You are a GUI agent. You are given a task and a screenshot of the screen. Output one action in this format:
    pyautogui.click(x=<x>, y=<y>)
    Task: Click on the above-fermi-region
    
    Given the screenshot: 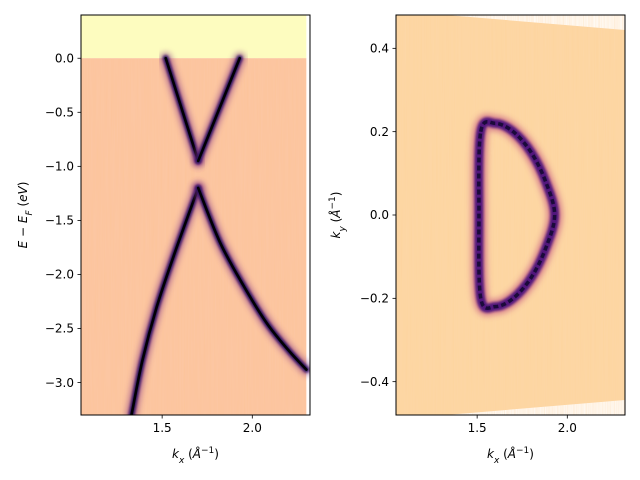 What is the action you would take?
    pyautogui.click(x=194, y=37)
    